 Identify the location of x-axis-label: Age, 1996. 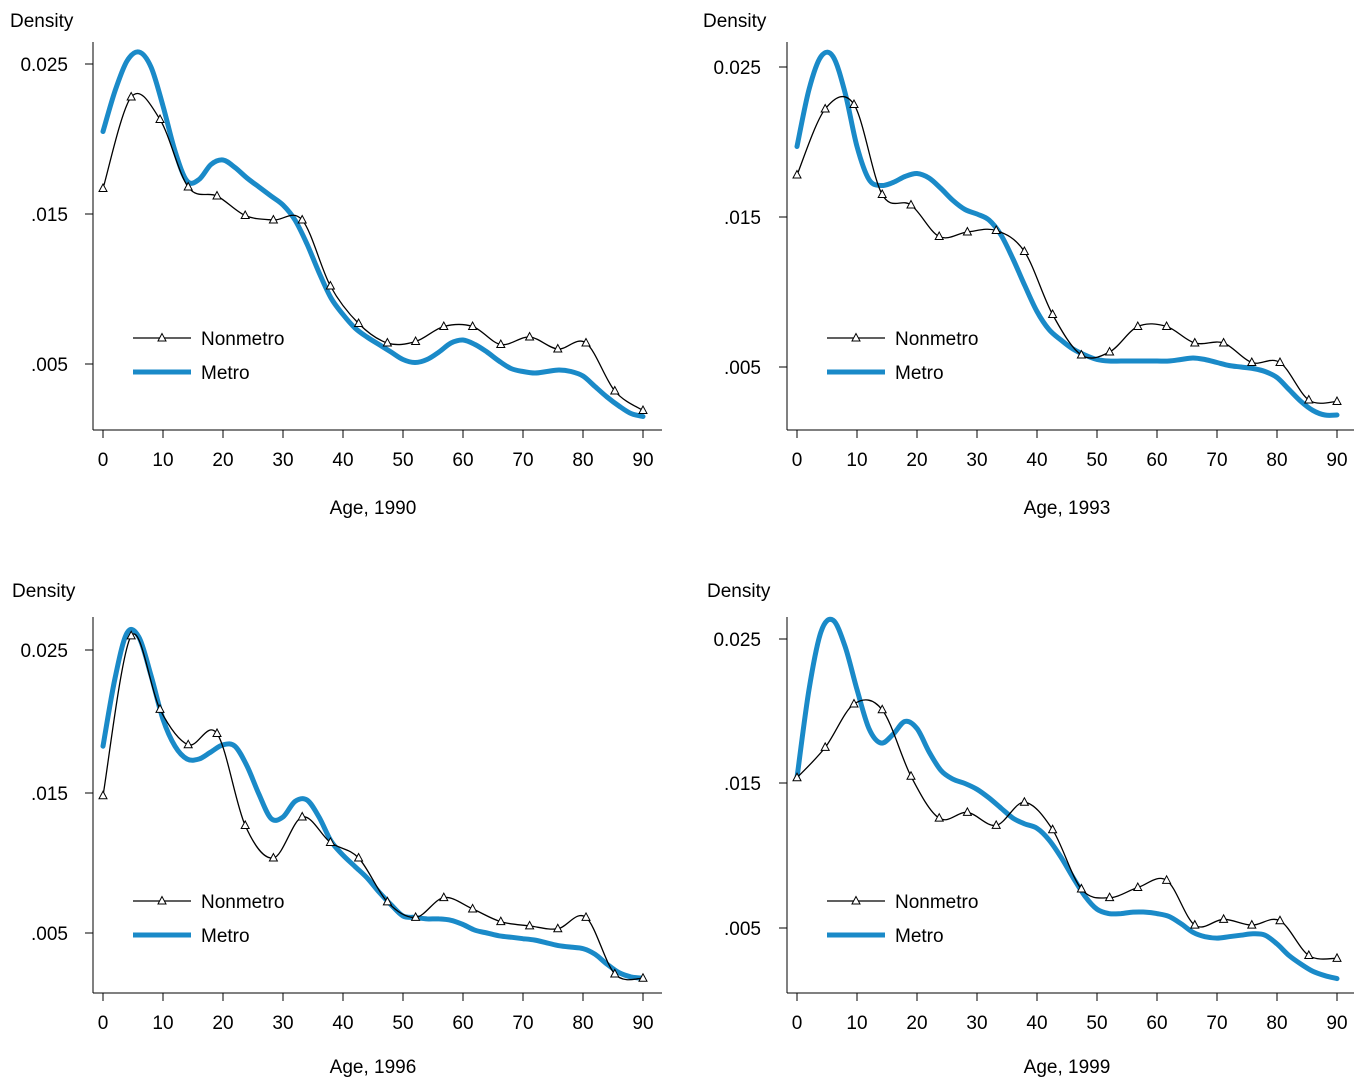
(373, 1067).